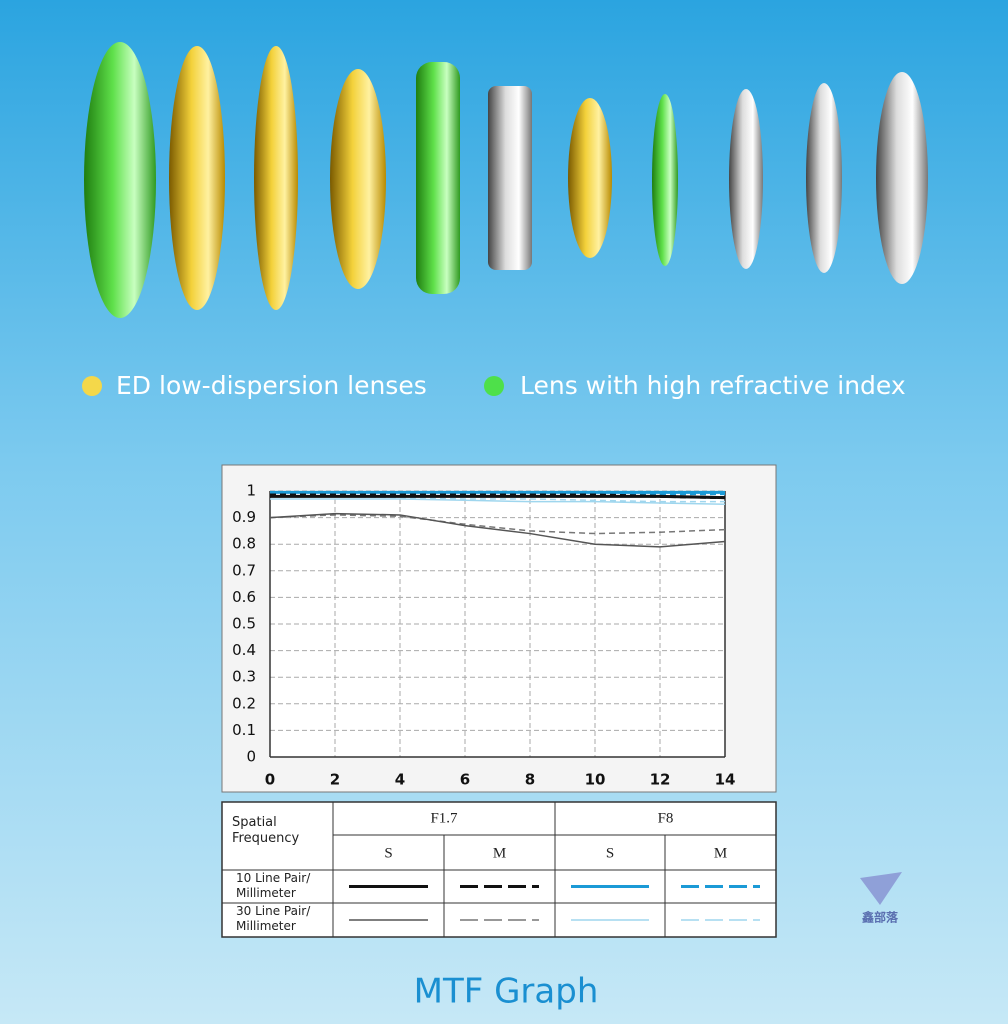  What do you see at coordinates (880, 917) in the screenshot?
I see `watermark: 鑫部落` at bounding box center [880, 917].